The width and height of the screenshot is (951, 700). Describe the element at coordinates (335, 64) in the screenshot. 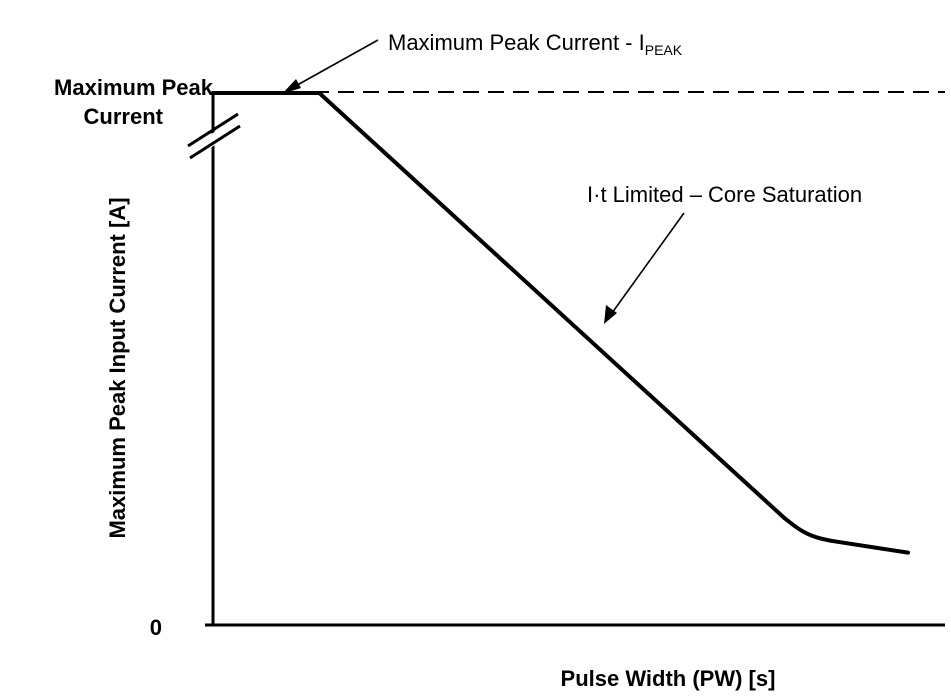

I see `annotation-ipeak-arrow` at that location.